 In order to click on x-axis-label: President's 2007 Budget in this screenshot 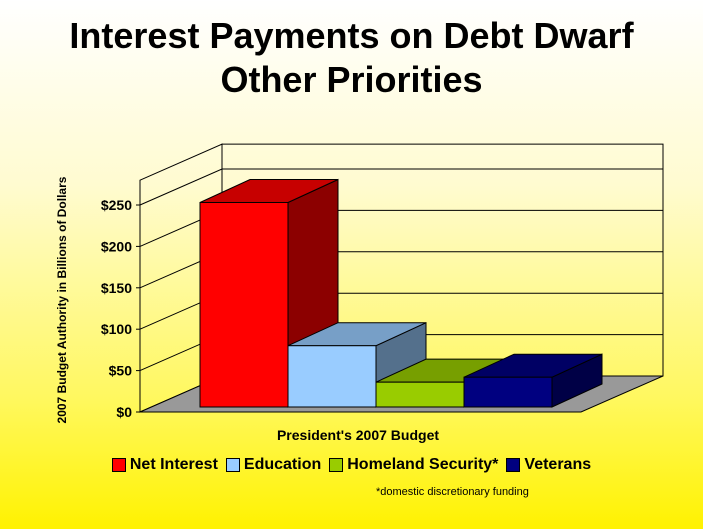, I will do `click(358, 435)`.